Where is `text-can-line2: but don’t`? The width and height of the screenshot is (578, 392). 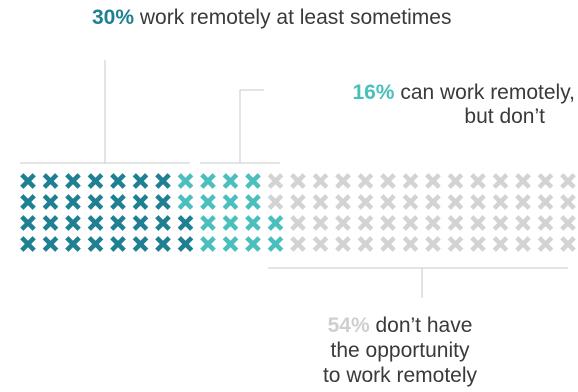 text-can-line2: but don’t is located at coordinates (504, 116).